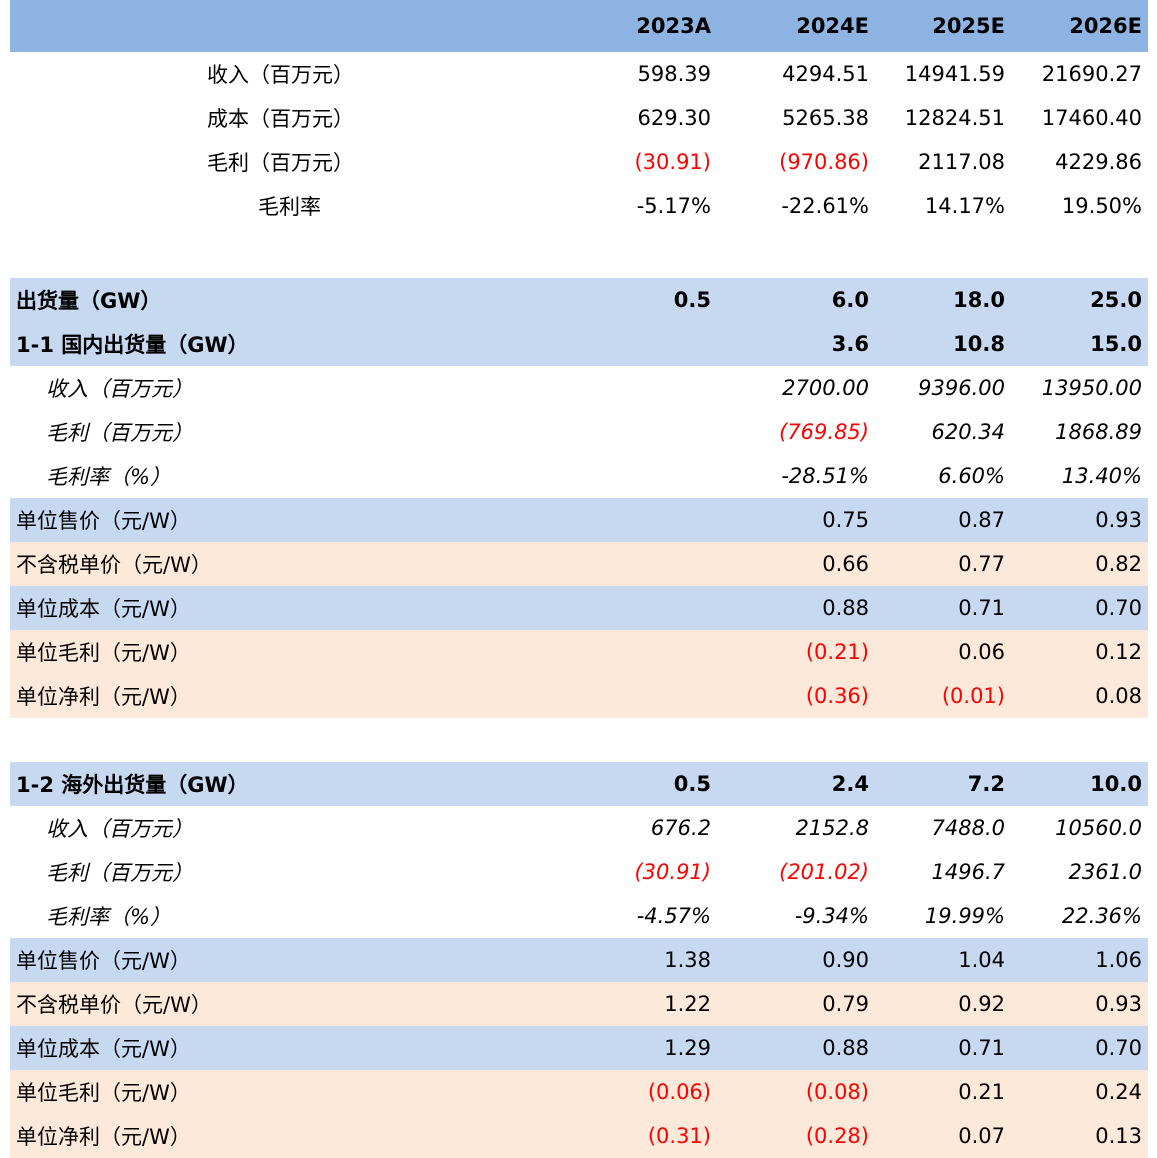  What do you see at coordinates (674, 74) in the screenshot?
I see `value-cell: 598.39` at bounding box center [674, 74].